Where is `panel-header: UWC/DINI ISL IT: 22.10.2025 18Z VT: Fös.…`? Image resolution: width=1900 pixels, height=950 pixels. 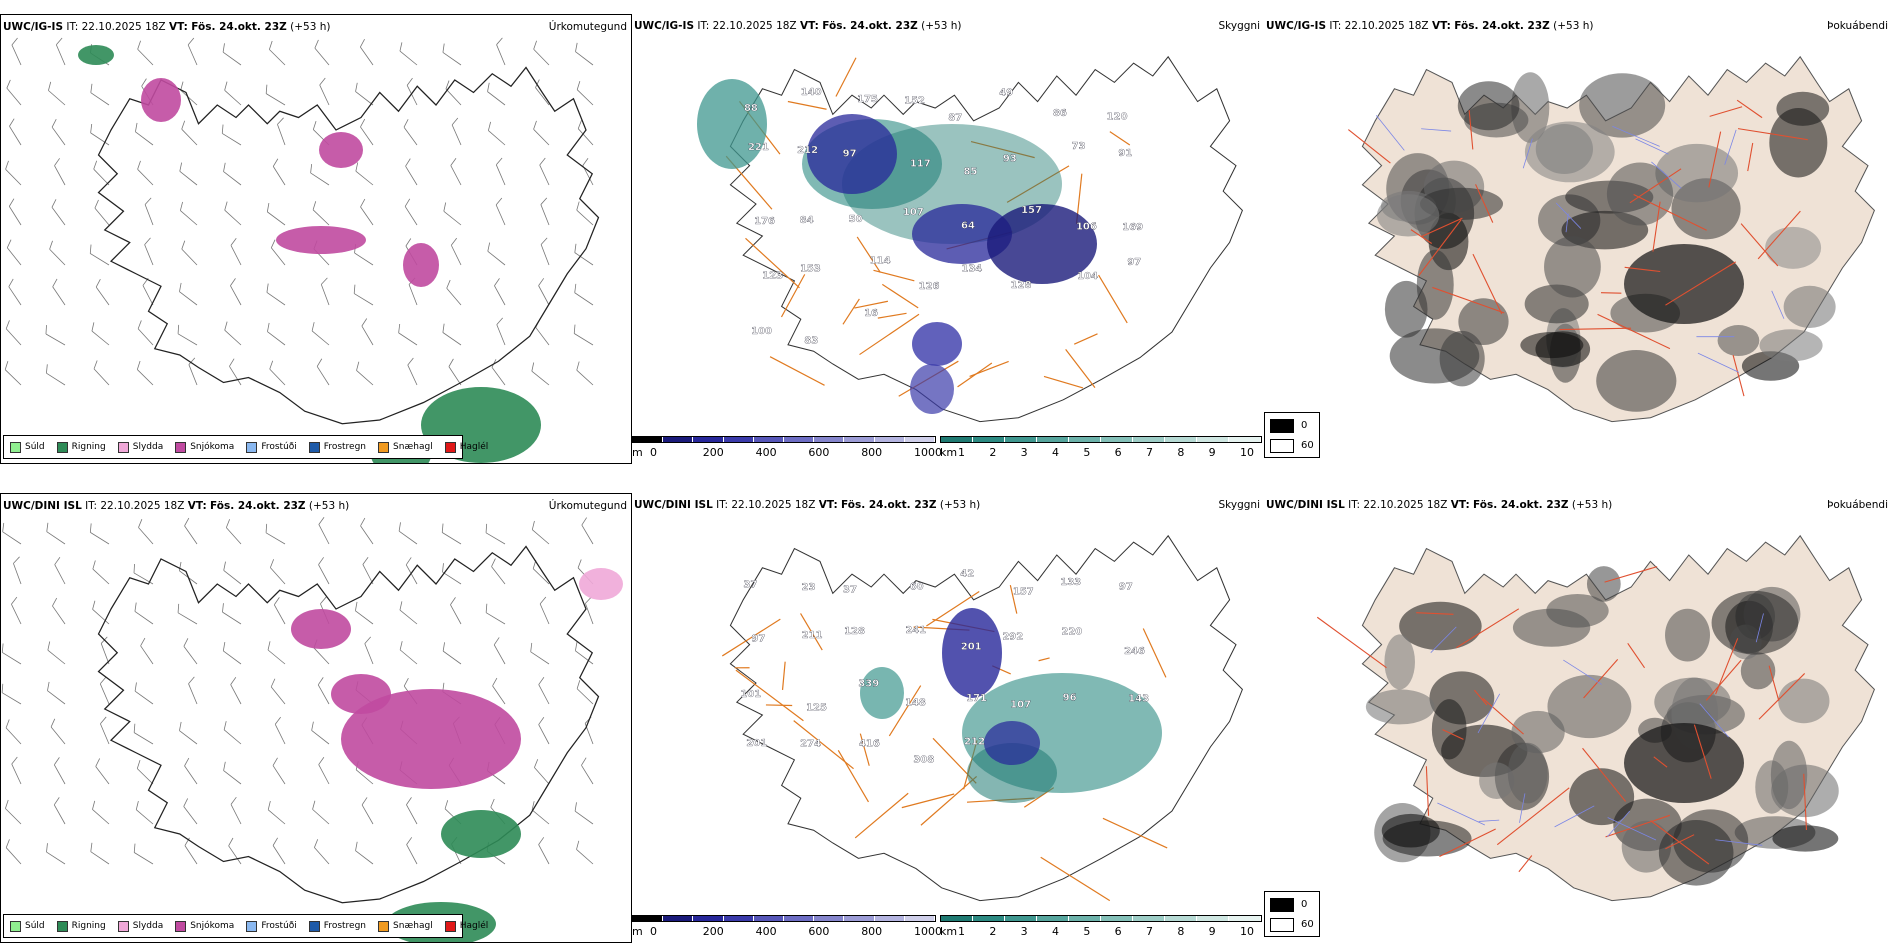 panel-header: UWC/DINI ISL IT: 22.10.2025 18Z VT: Fös.… is located at coordinates (315, 507).